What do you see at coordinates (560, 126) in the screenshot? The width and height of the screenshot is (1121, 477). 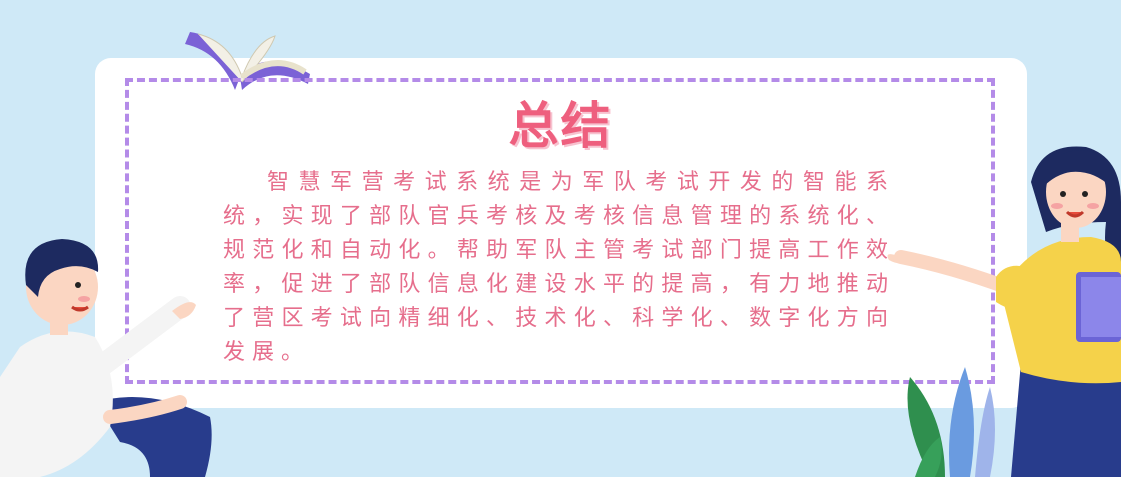 I see `page-title: 总结` at bounding box center [560, 126].